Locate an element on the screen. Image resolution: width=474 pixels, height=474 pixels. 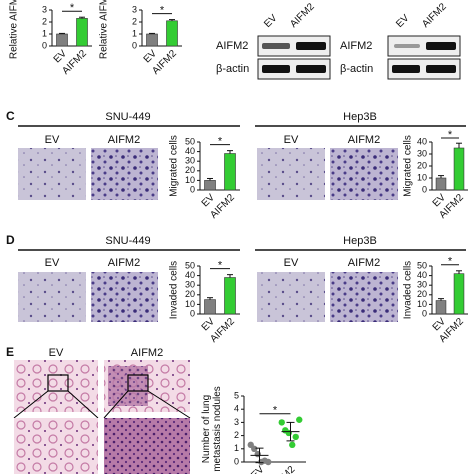
zoom-box is located at coordinates (58, 383).